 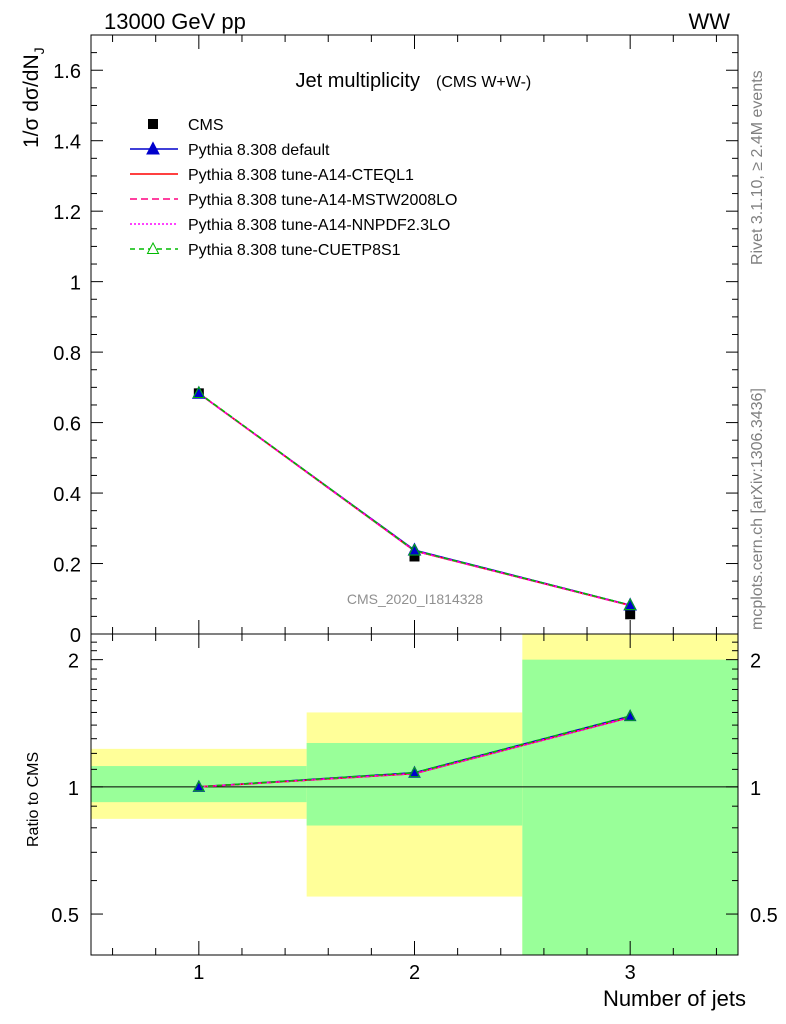 I want to click on main-y-axis-label: 1/σ dσ/dNJ, so click(x=33, y=97).